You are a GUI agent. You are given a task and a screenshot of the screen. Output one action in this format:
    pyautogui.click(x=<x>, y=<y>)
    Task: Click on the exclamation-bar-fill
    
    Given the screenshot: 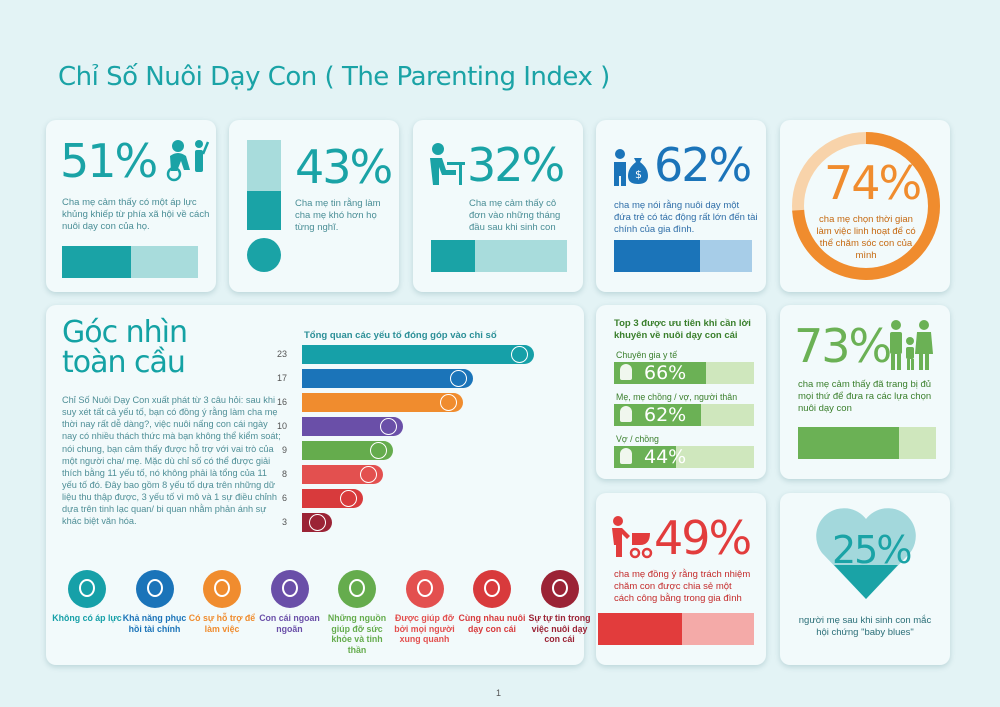 What is the action you would take?
    pyautogui.click(x=264, y=210)
    